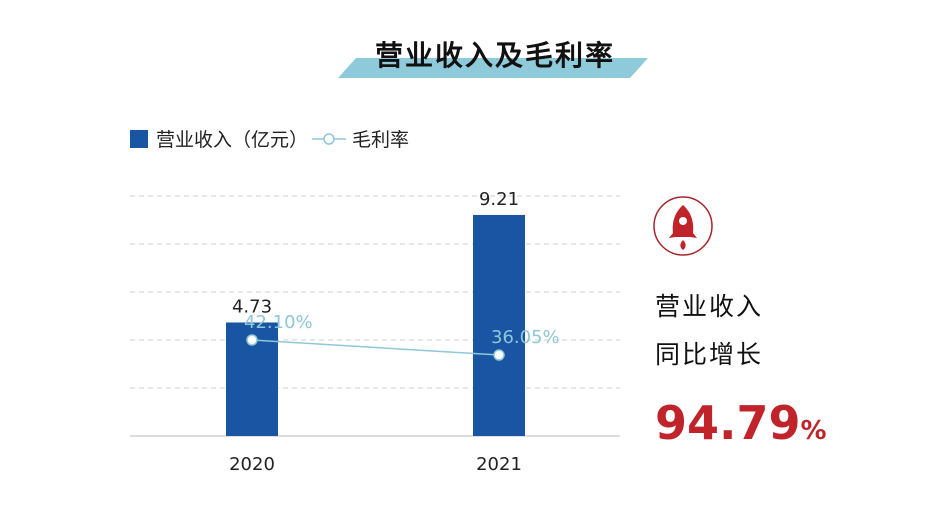 This screenshot has width=942, height=529. Describe the element at coordinates (499, 464) in the screenshot. I see `x-tick-label: 2021` at that location.